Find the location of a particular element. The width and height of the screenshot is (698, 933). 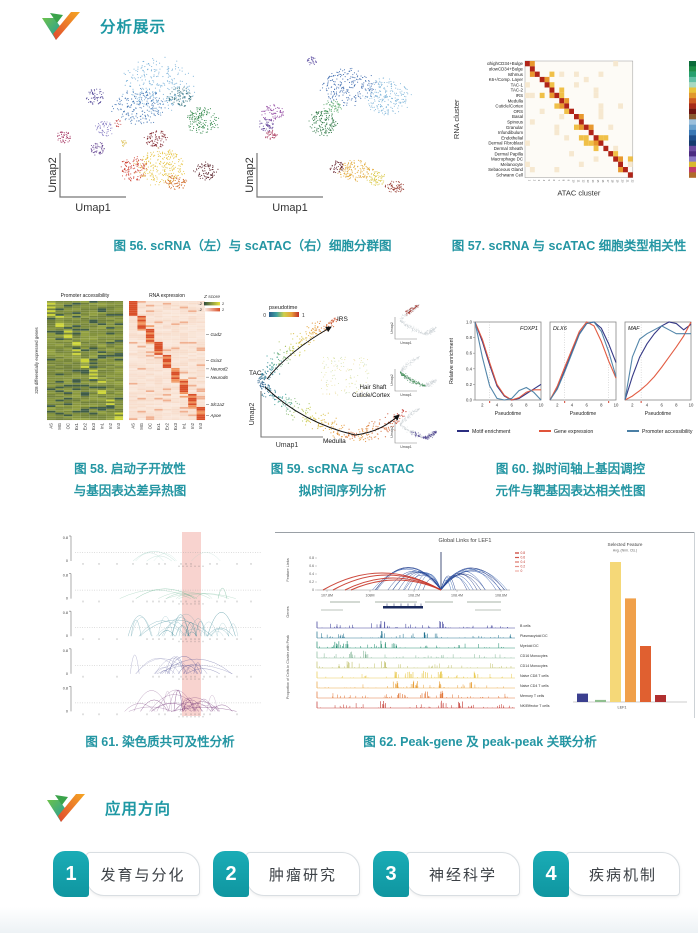

app-number-badge: 3 is located at coordinates (391, 874).